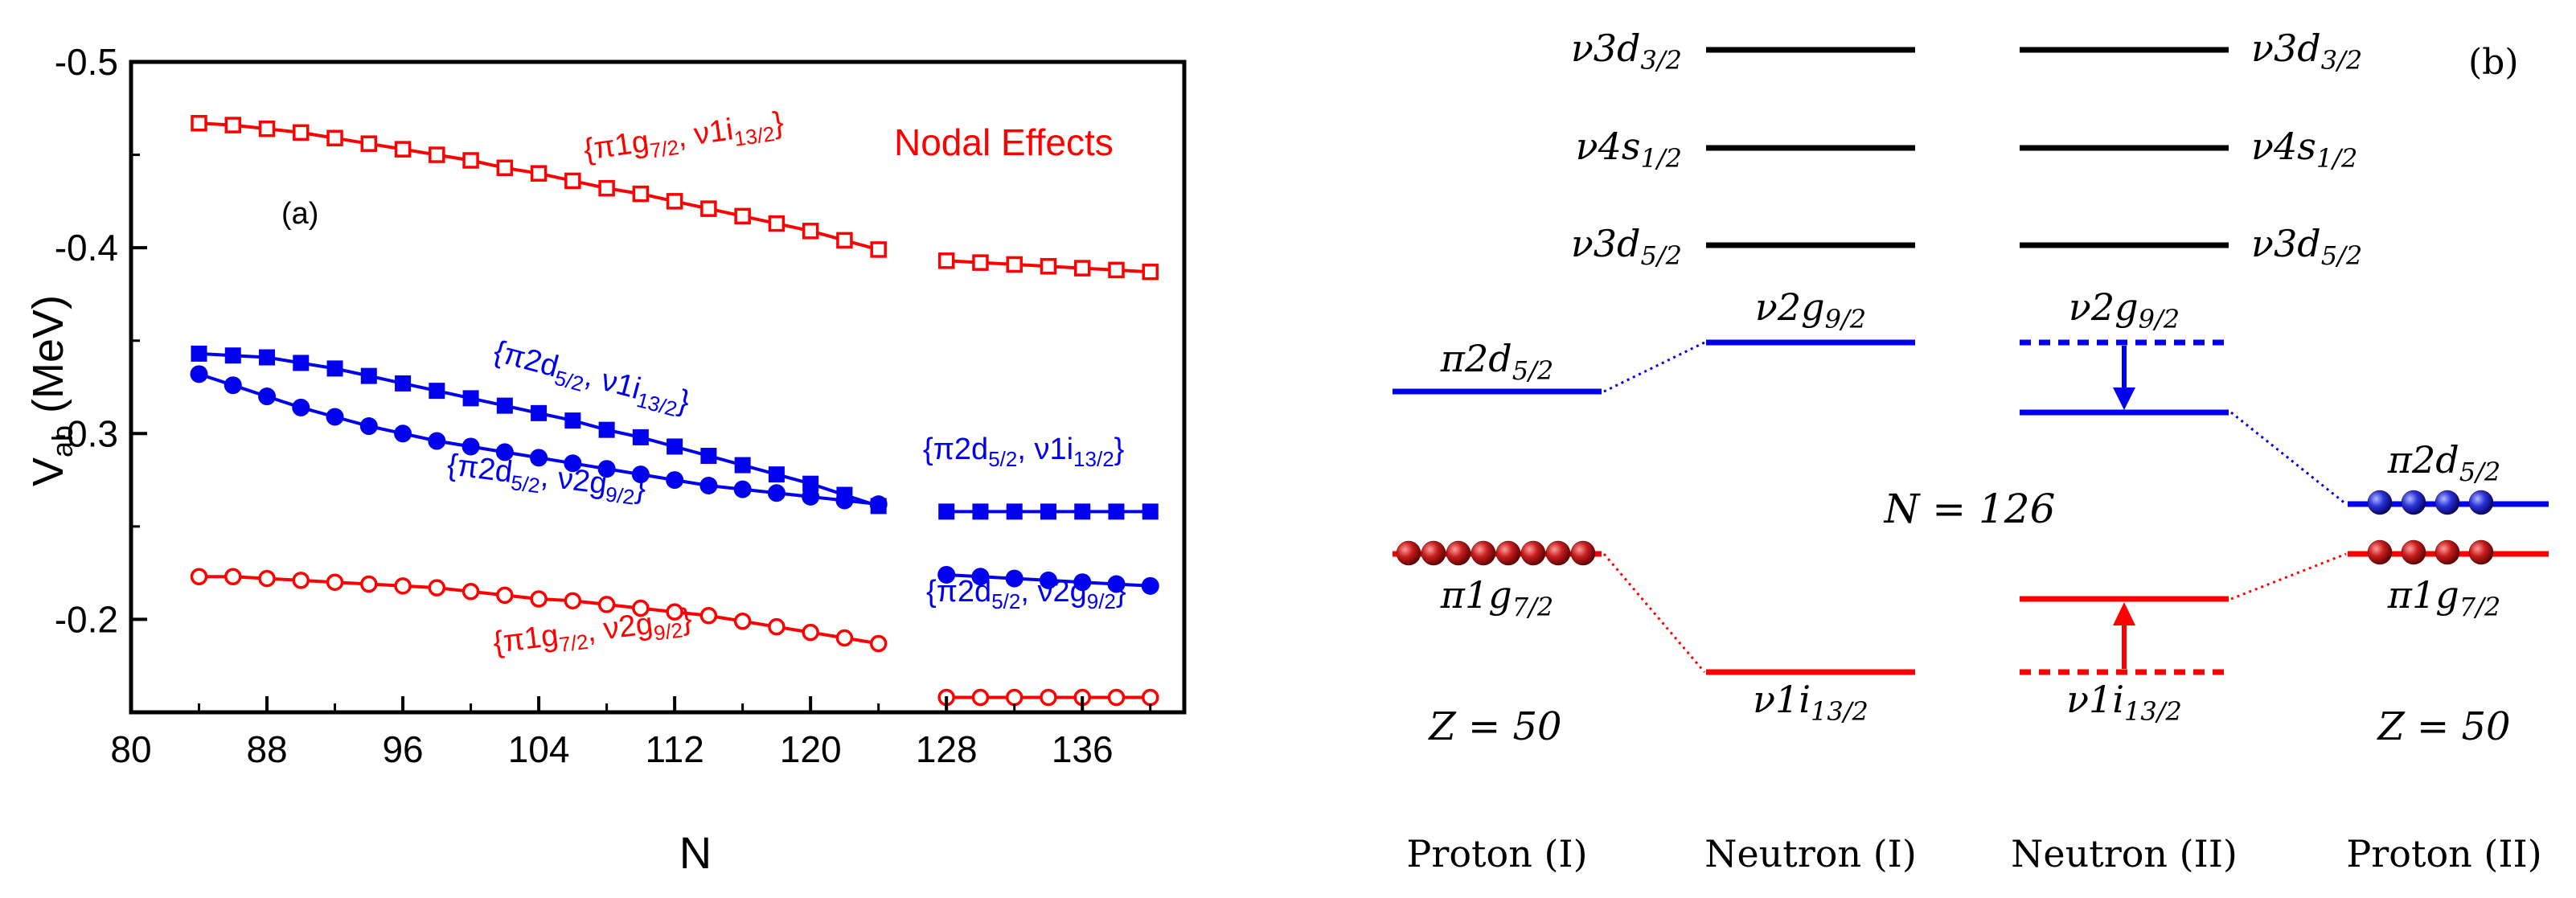 This screenshot has height=898, width=2576. What do you see at coordinates (299, 214) in the screenshot?
I see `panel-a-tag: (a)` at bounding box center [299, 214].